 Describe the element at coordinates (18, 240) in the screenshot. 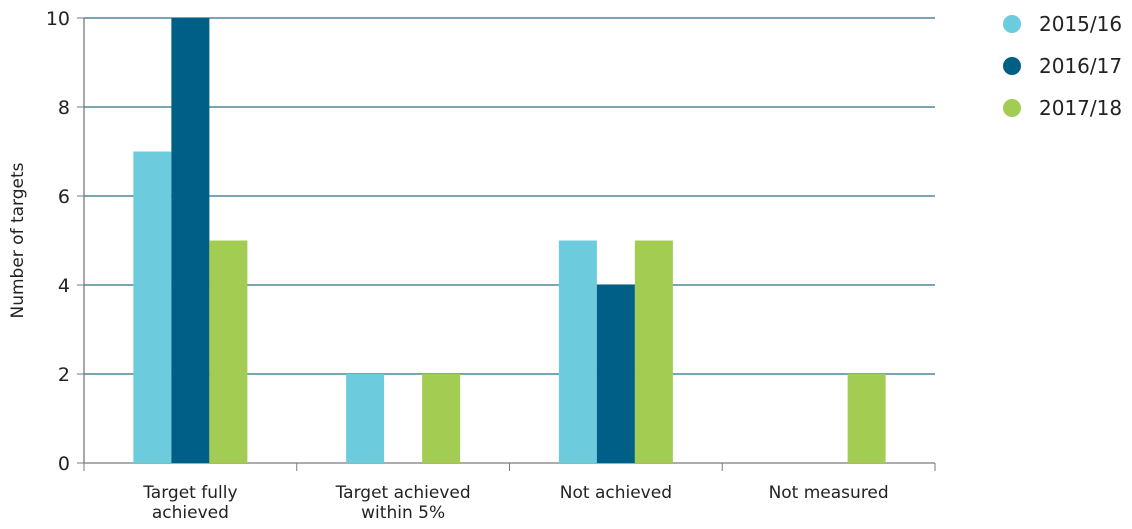

I see `y-axis-label: Number of targets` at that location.